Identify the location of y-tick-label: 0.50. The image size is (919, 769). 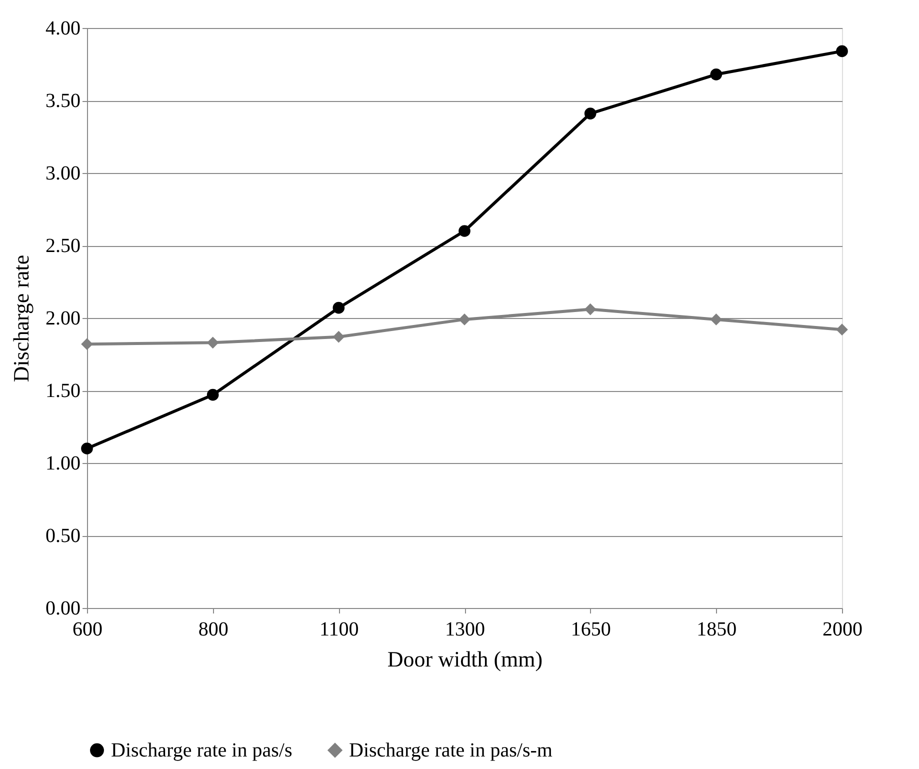
(63, 536).